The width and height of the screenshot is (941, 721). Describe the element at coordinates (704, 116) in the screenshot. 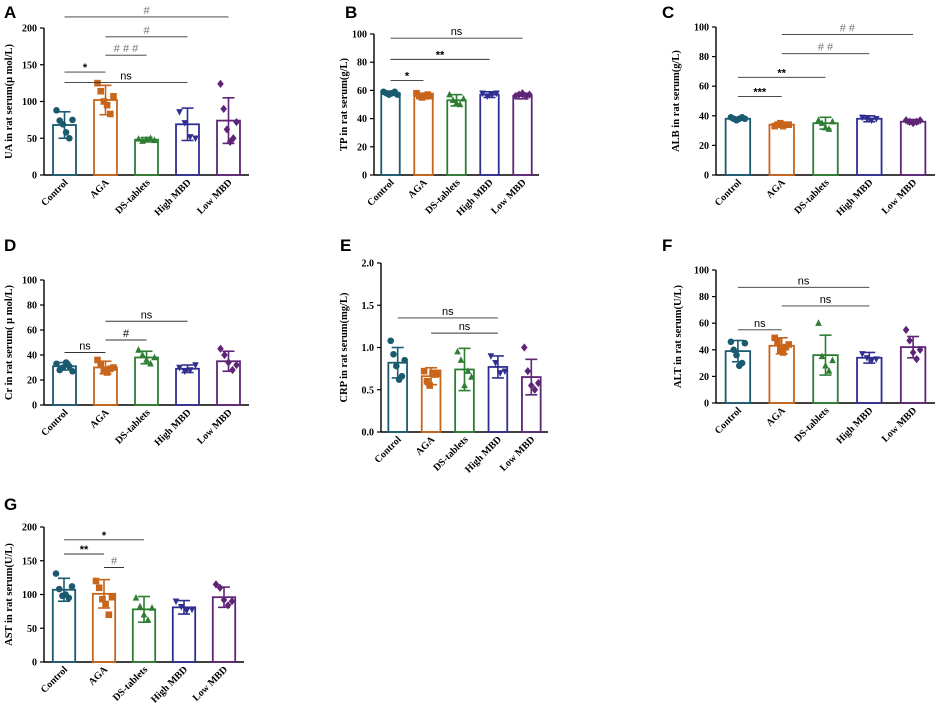

I see `y-tick-label: 40` at that location.